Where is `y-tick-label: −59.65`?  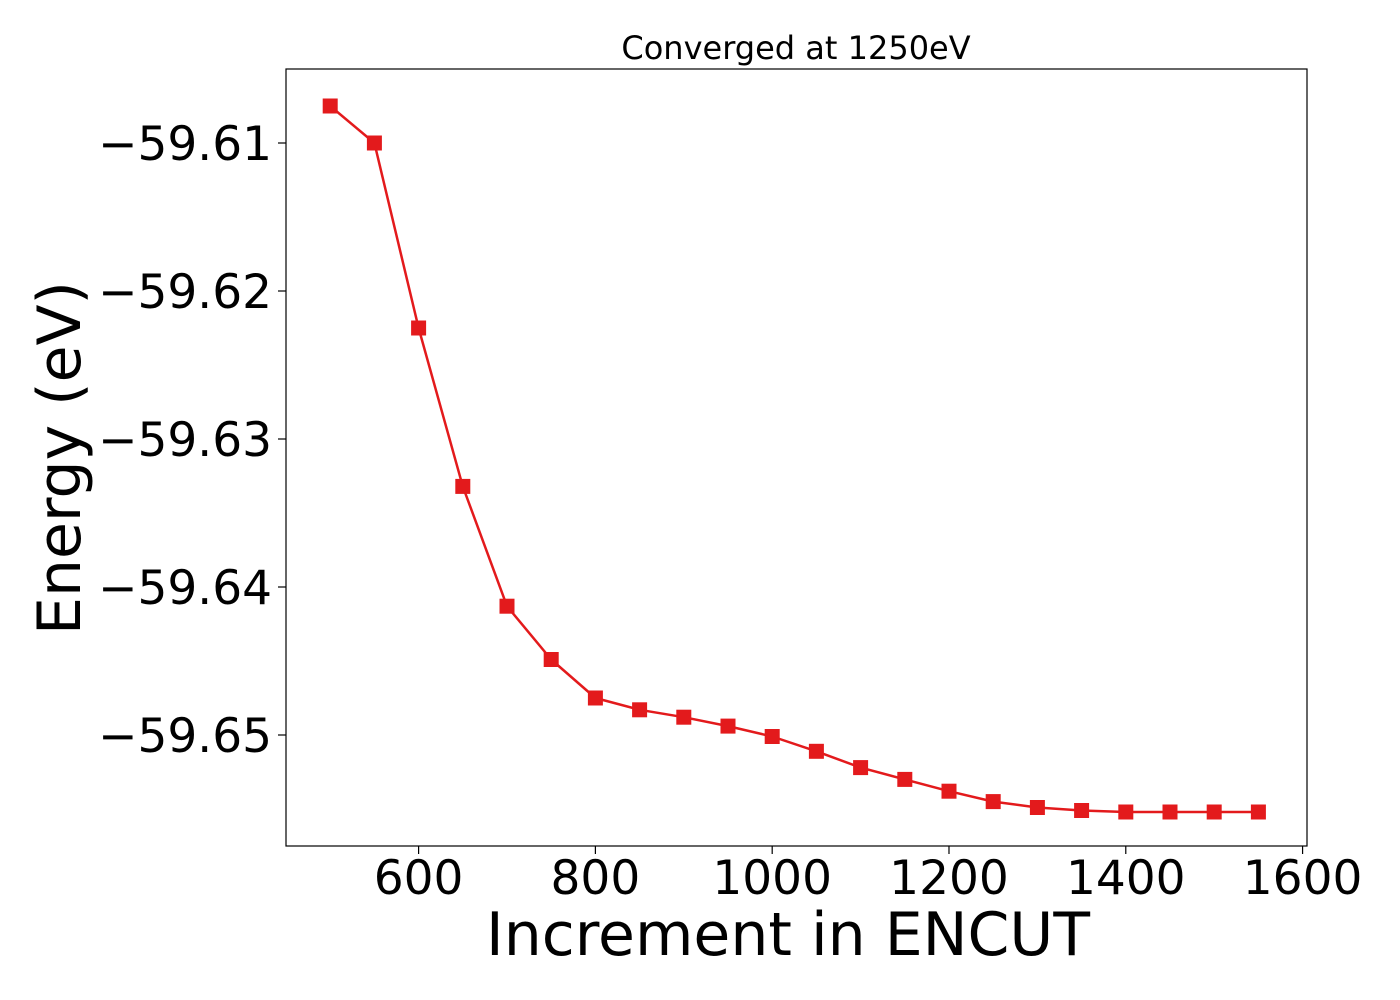 y-tick-label: −59.65 is located at coordinates (185, 736).